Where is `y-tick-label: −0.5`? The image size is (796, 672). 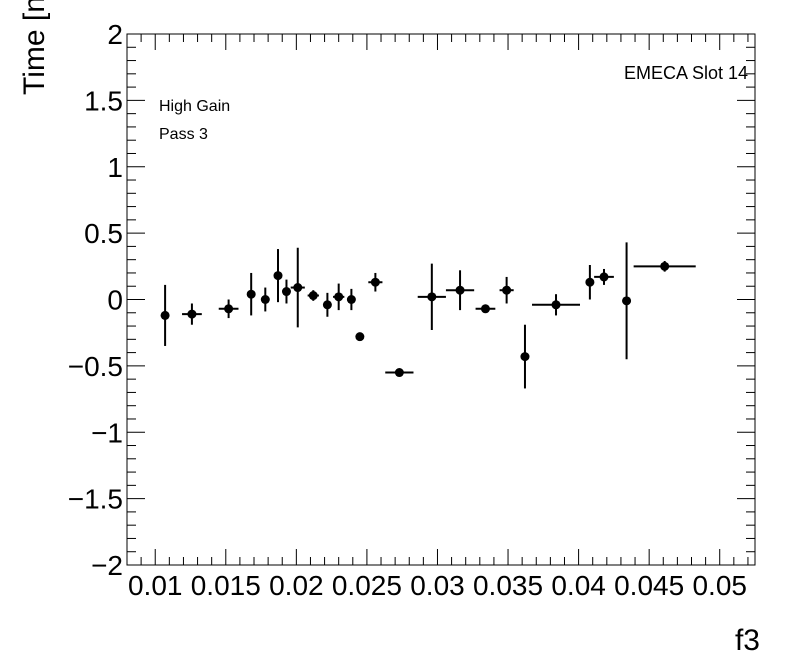 y-tick-label: −0.5 is located at coordinates (95, 366).